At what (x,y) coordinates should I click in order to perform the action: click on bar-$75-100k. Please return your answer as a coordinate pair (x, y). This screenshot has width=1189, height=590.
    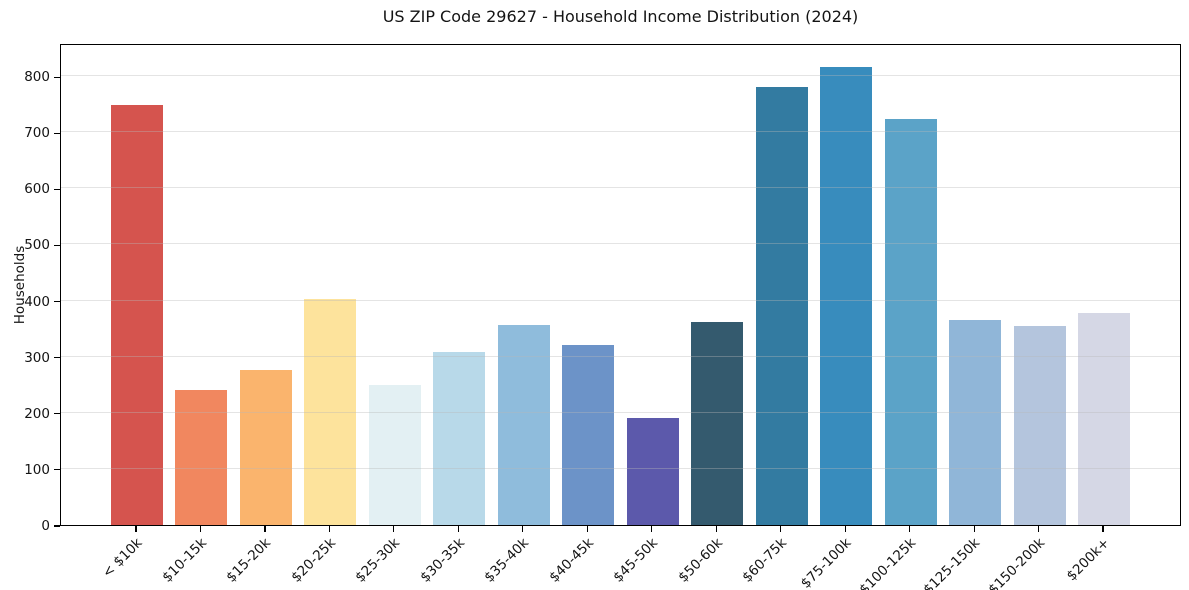
    Looking at the image, I should click on (846, 296).